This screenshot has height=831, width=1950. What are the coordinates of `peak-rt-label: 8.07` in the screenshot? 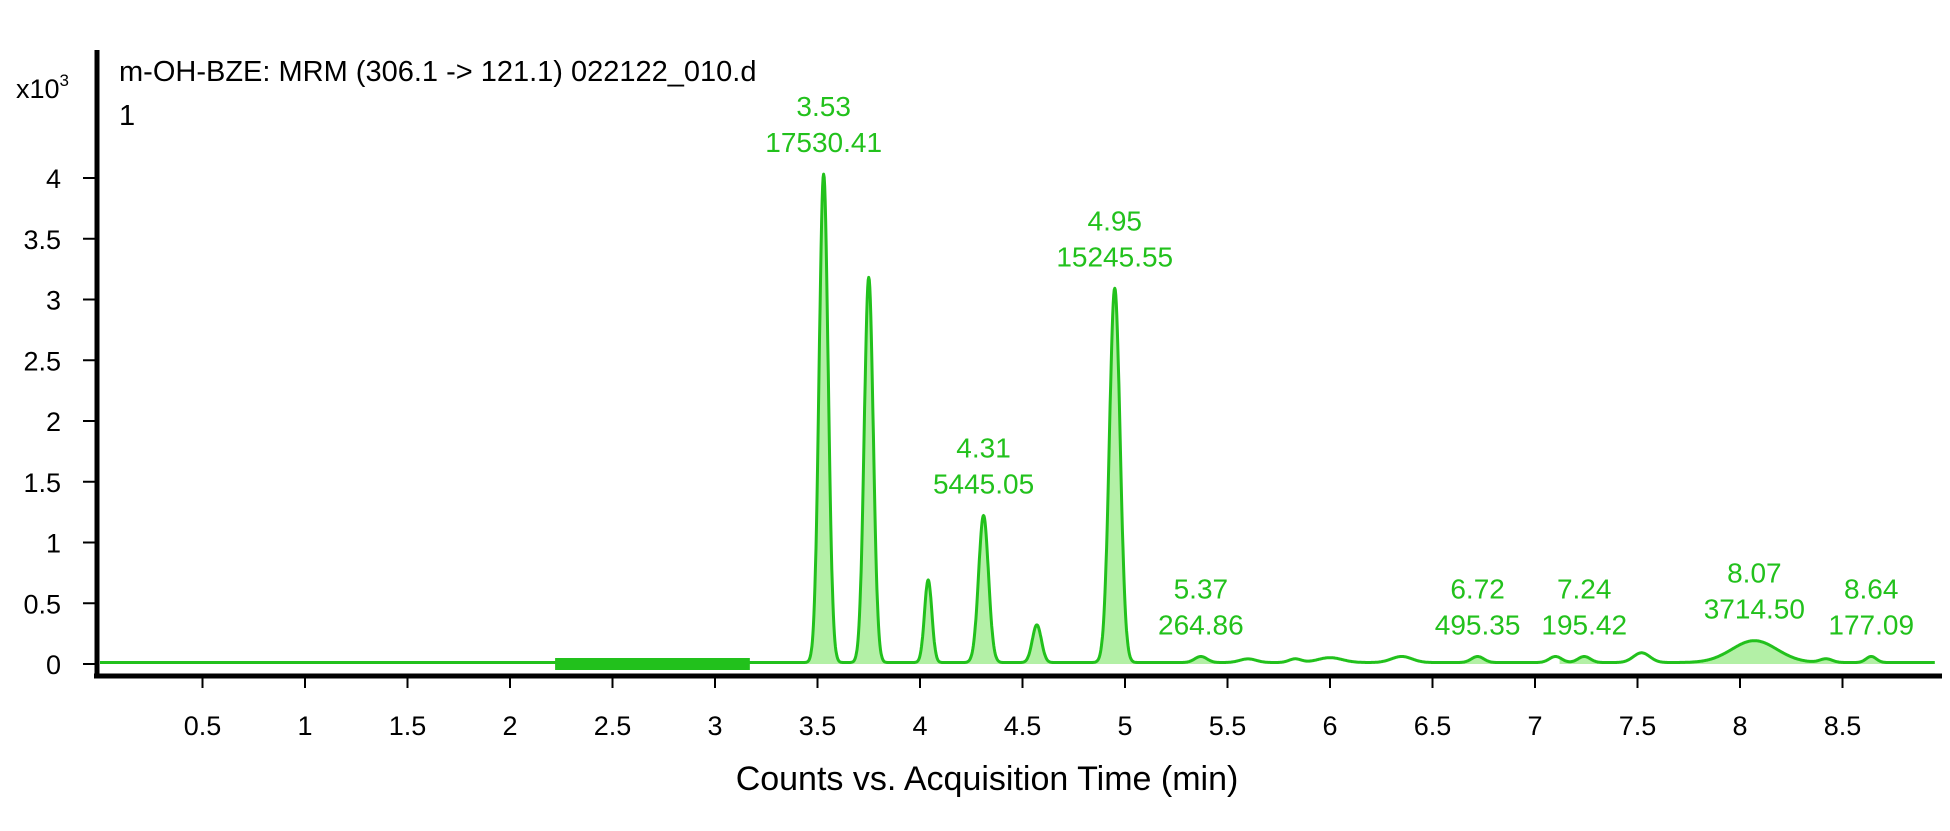 It's located at (1754, 573).